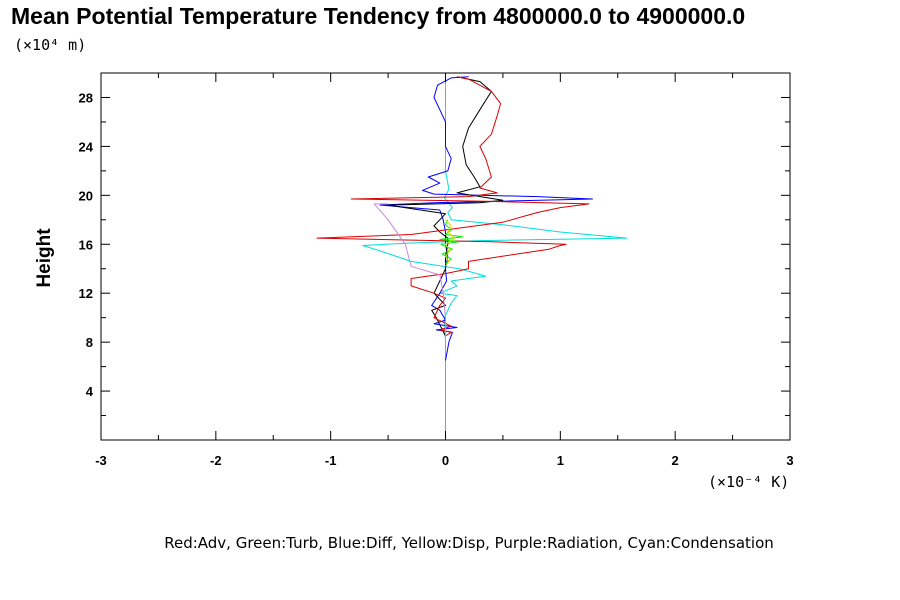 This screenshot has height=600, width=900. Describe the element at coordinates (90, 391) in the screenshot. I see `y-tick-label: 4` at that location.